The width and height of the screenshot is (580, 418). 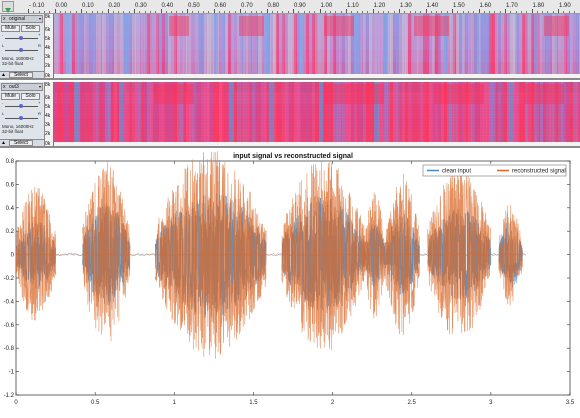 What do you see at coordinates (14, 87) in the screenshot?
I see `track-name: out3` at bounding box center [14, 87].